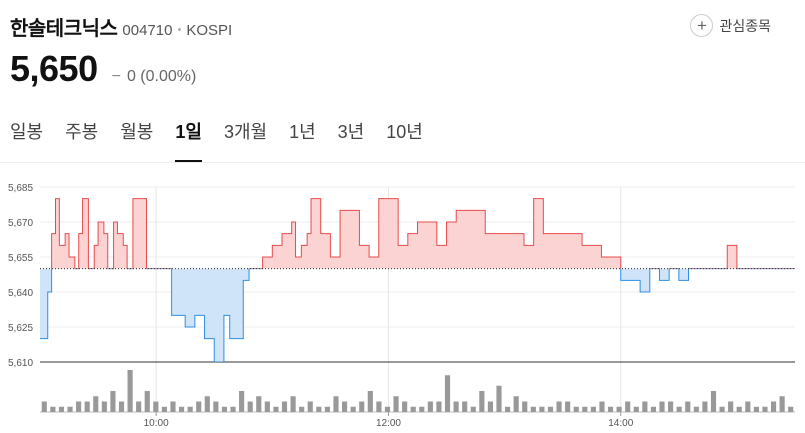 This screenshot has height=433, width=805. I want to click on no-change-icon: −, so click(116, 76).